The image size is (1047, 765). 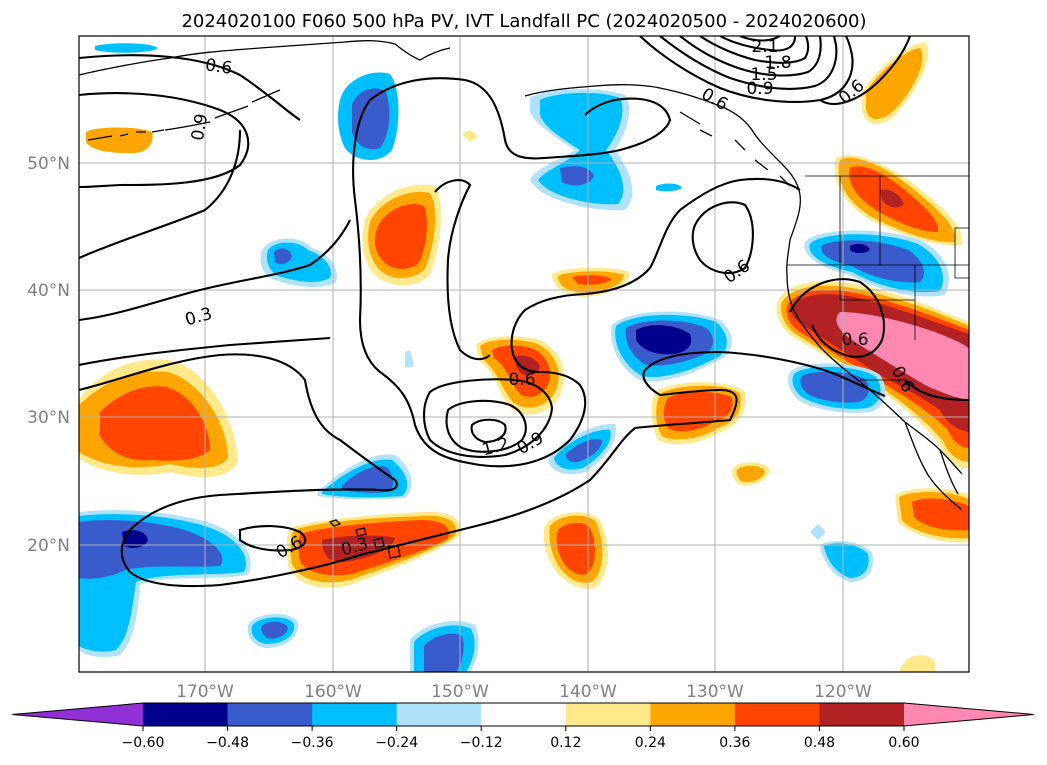 What do you see at coordinates (777, 63) in the screenshot?
I see `contour-label: 1.8` at bounding box center [777, 63].